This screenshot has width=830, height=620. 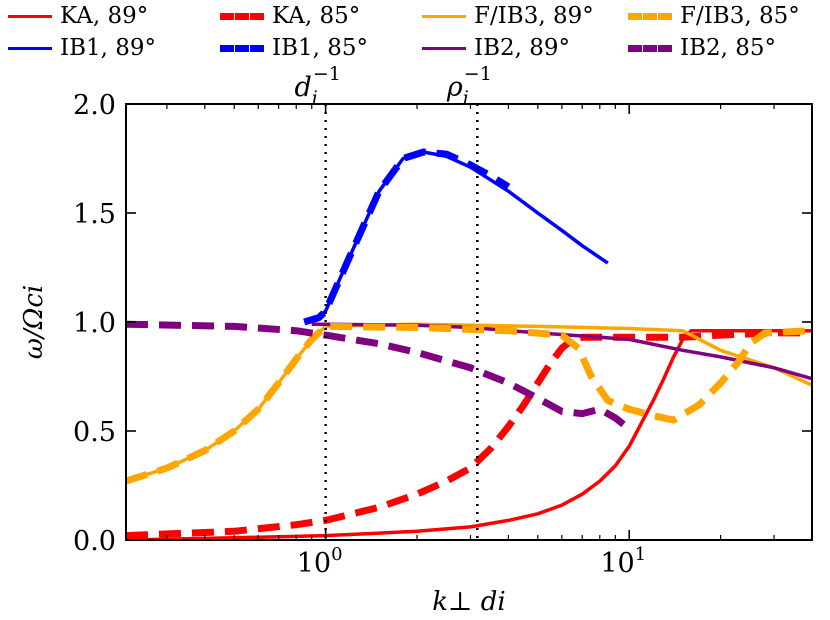 I want to click on legend-item-7: F/IB3, 85°, so click(x=714, y=16).